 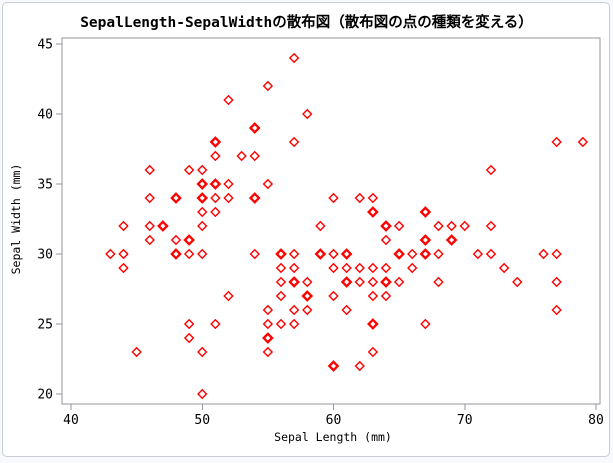 I want to click on x-axis: 40 50 60 70 80, so click(x=333, y=416).